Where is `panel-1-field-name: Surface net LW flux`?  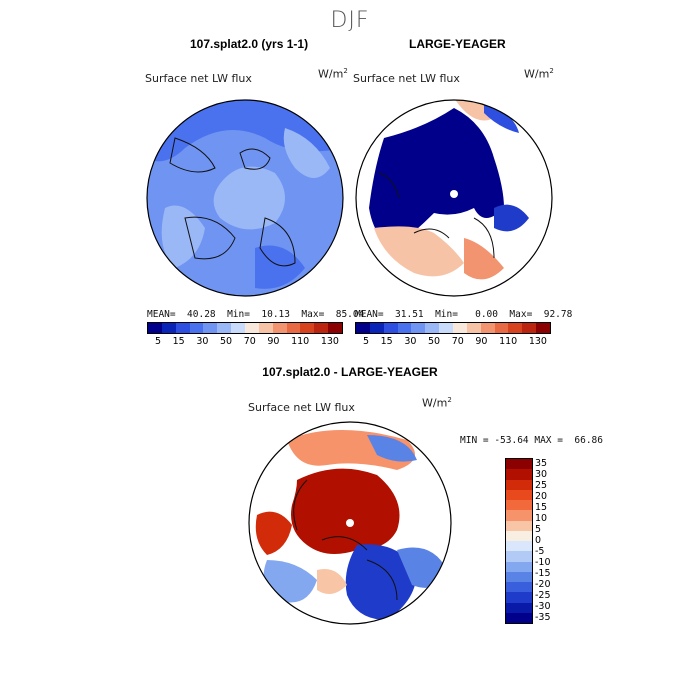
panel-1-field-name: Surface net LW flux is located at coordinates (198, 78).